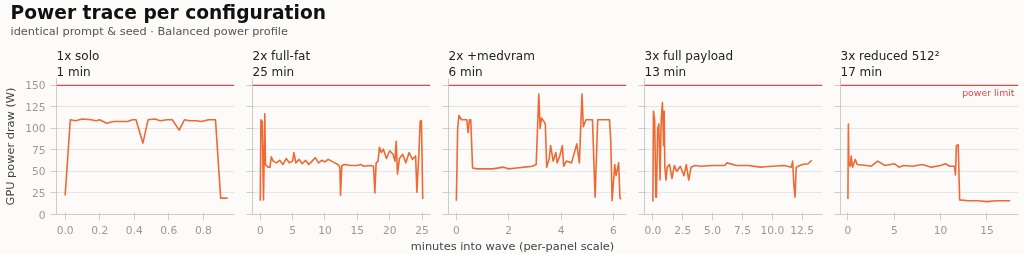 The height and width of the screenshot is (273, 1024). Describe the element at coordinates (169, 230) in the screenshot. I see `x-tick-label: 0.6` at that location.